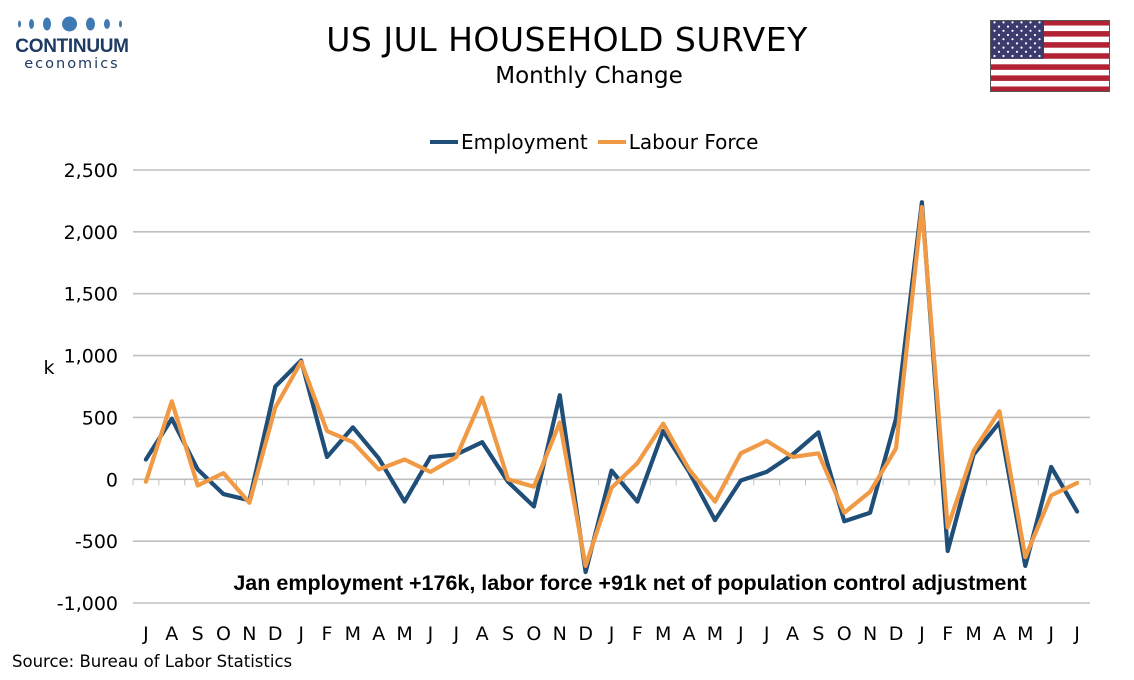 Image resolution: width=1134 pixels, height=680 pixels. I want to click on y-tick-label: 2,500, so click(91, 171).